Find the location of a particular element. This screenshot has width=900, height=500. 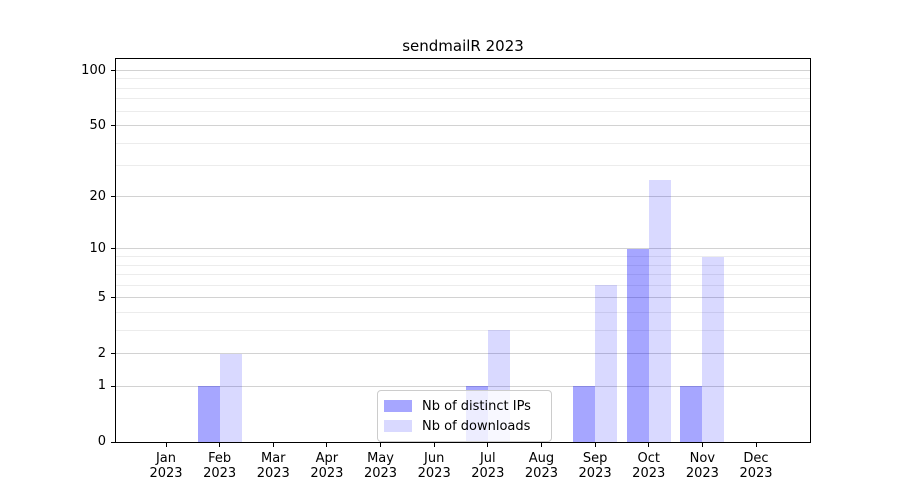

bar-nb-of-downloads-oct-2023 is located at coordinates (659, 310).